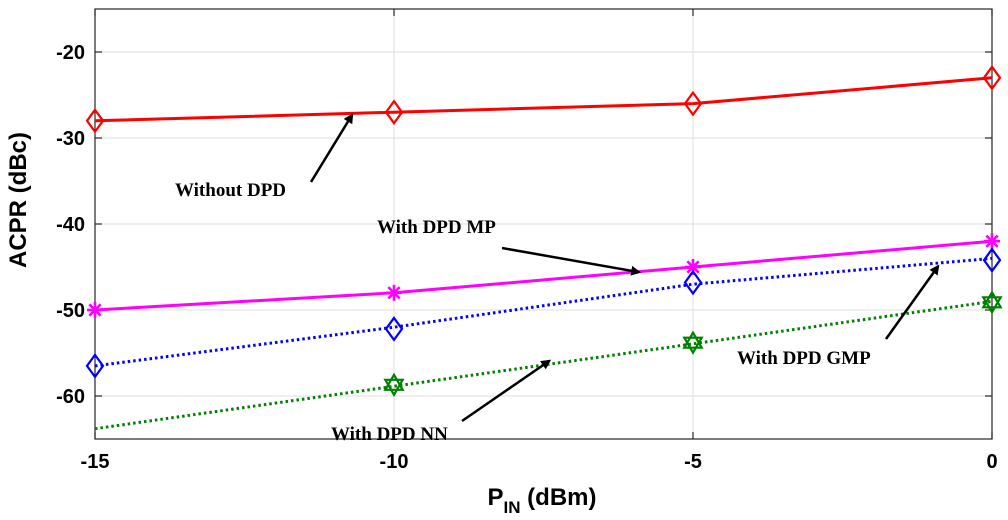 This screenshot has width=1008, height=520. What do you see at coordinates (559, 497) in the screenshot?
I see `x-axis-title-unit: (dBm)` at bounding box center [559, 497].